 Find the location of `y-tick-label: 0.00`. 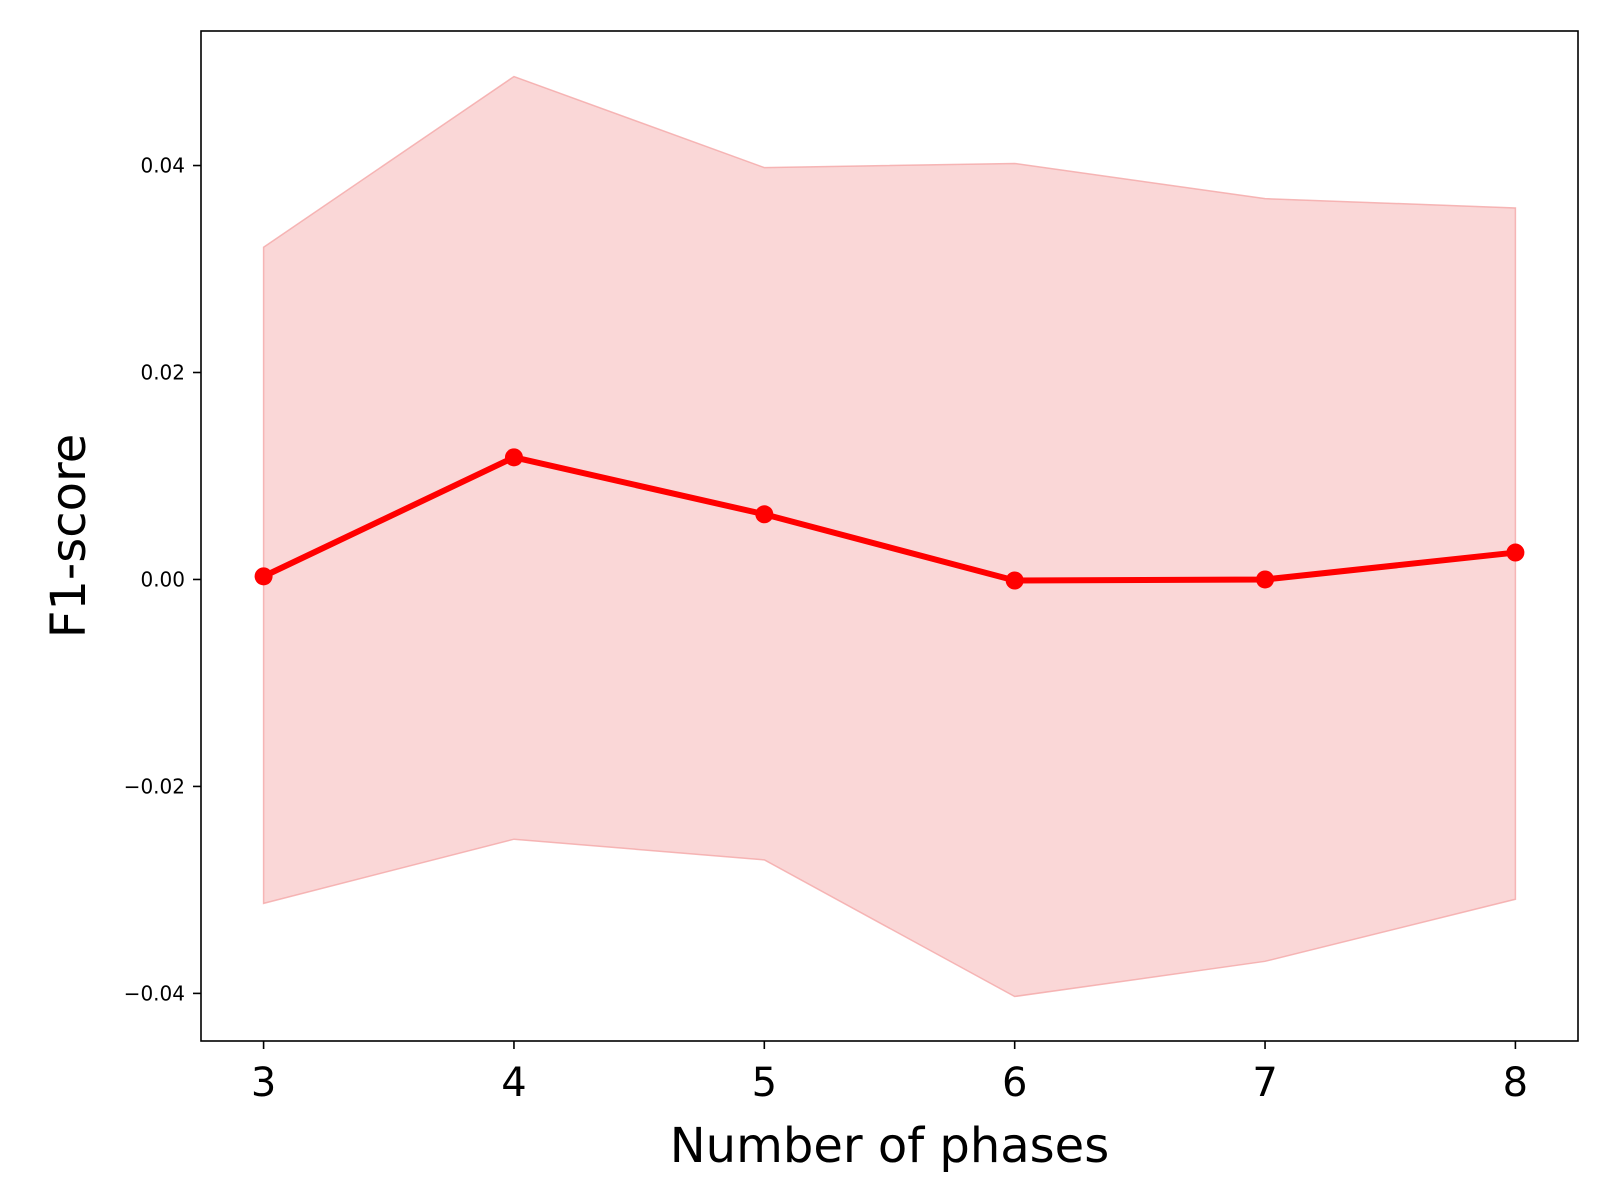

y-tick-label: 0.00 is located at coordinates (162, 579).